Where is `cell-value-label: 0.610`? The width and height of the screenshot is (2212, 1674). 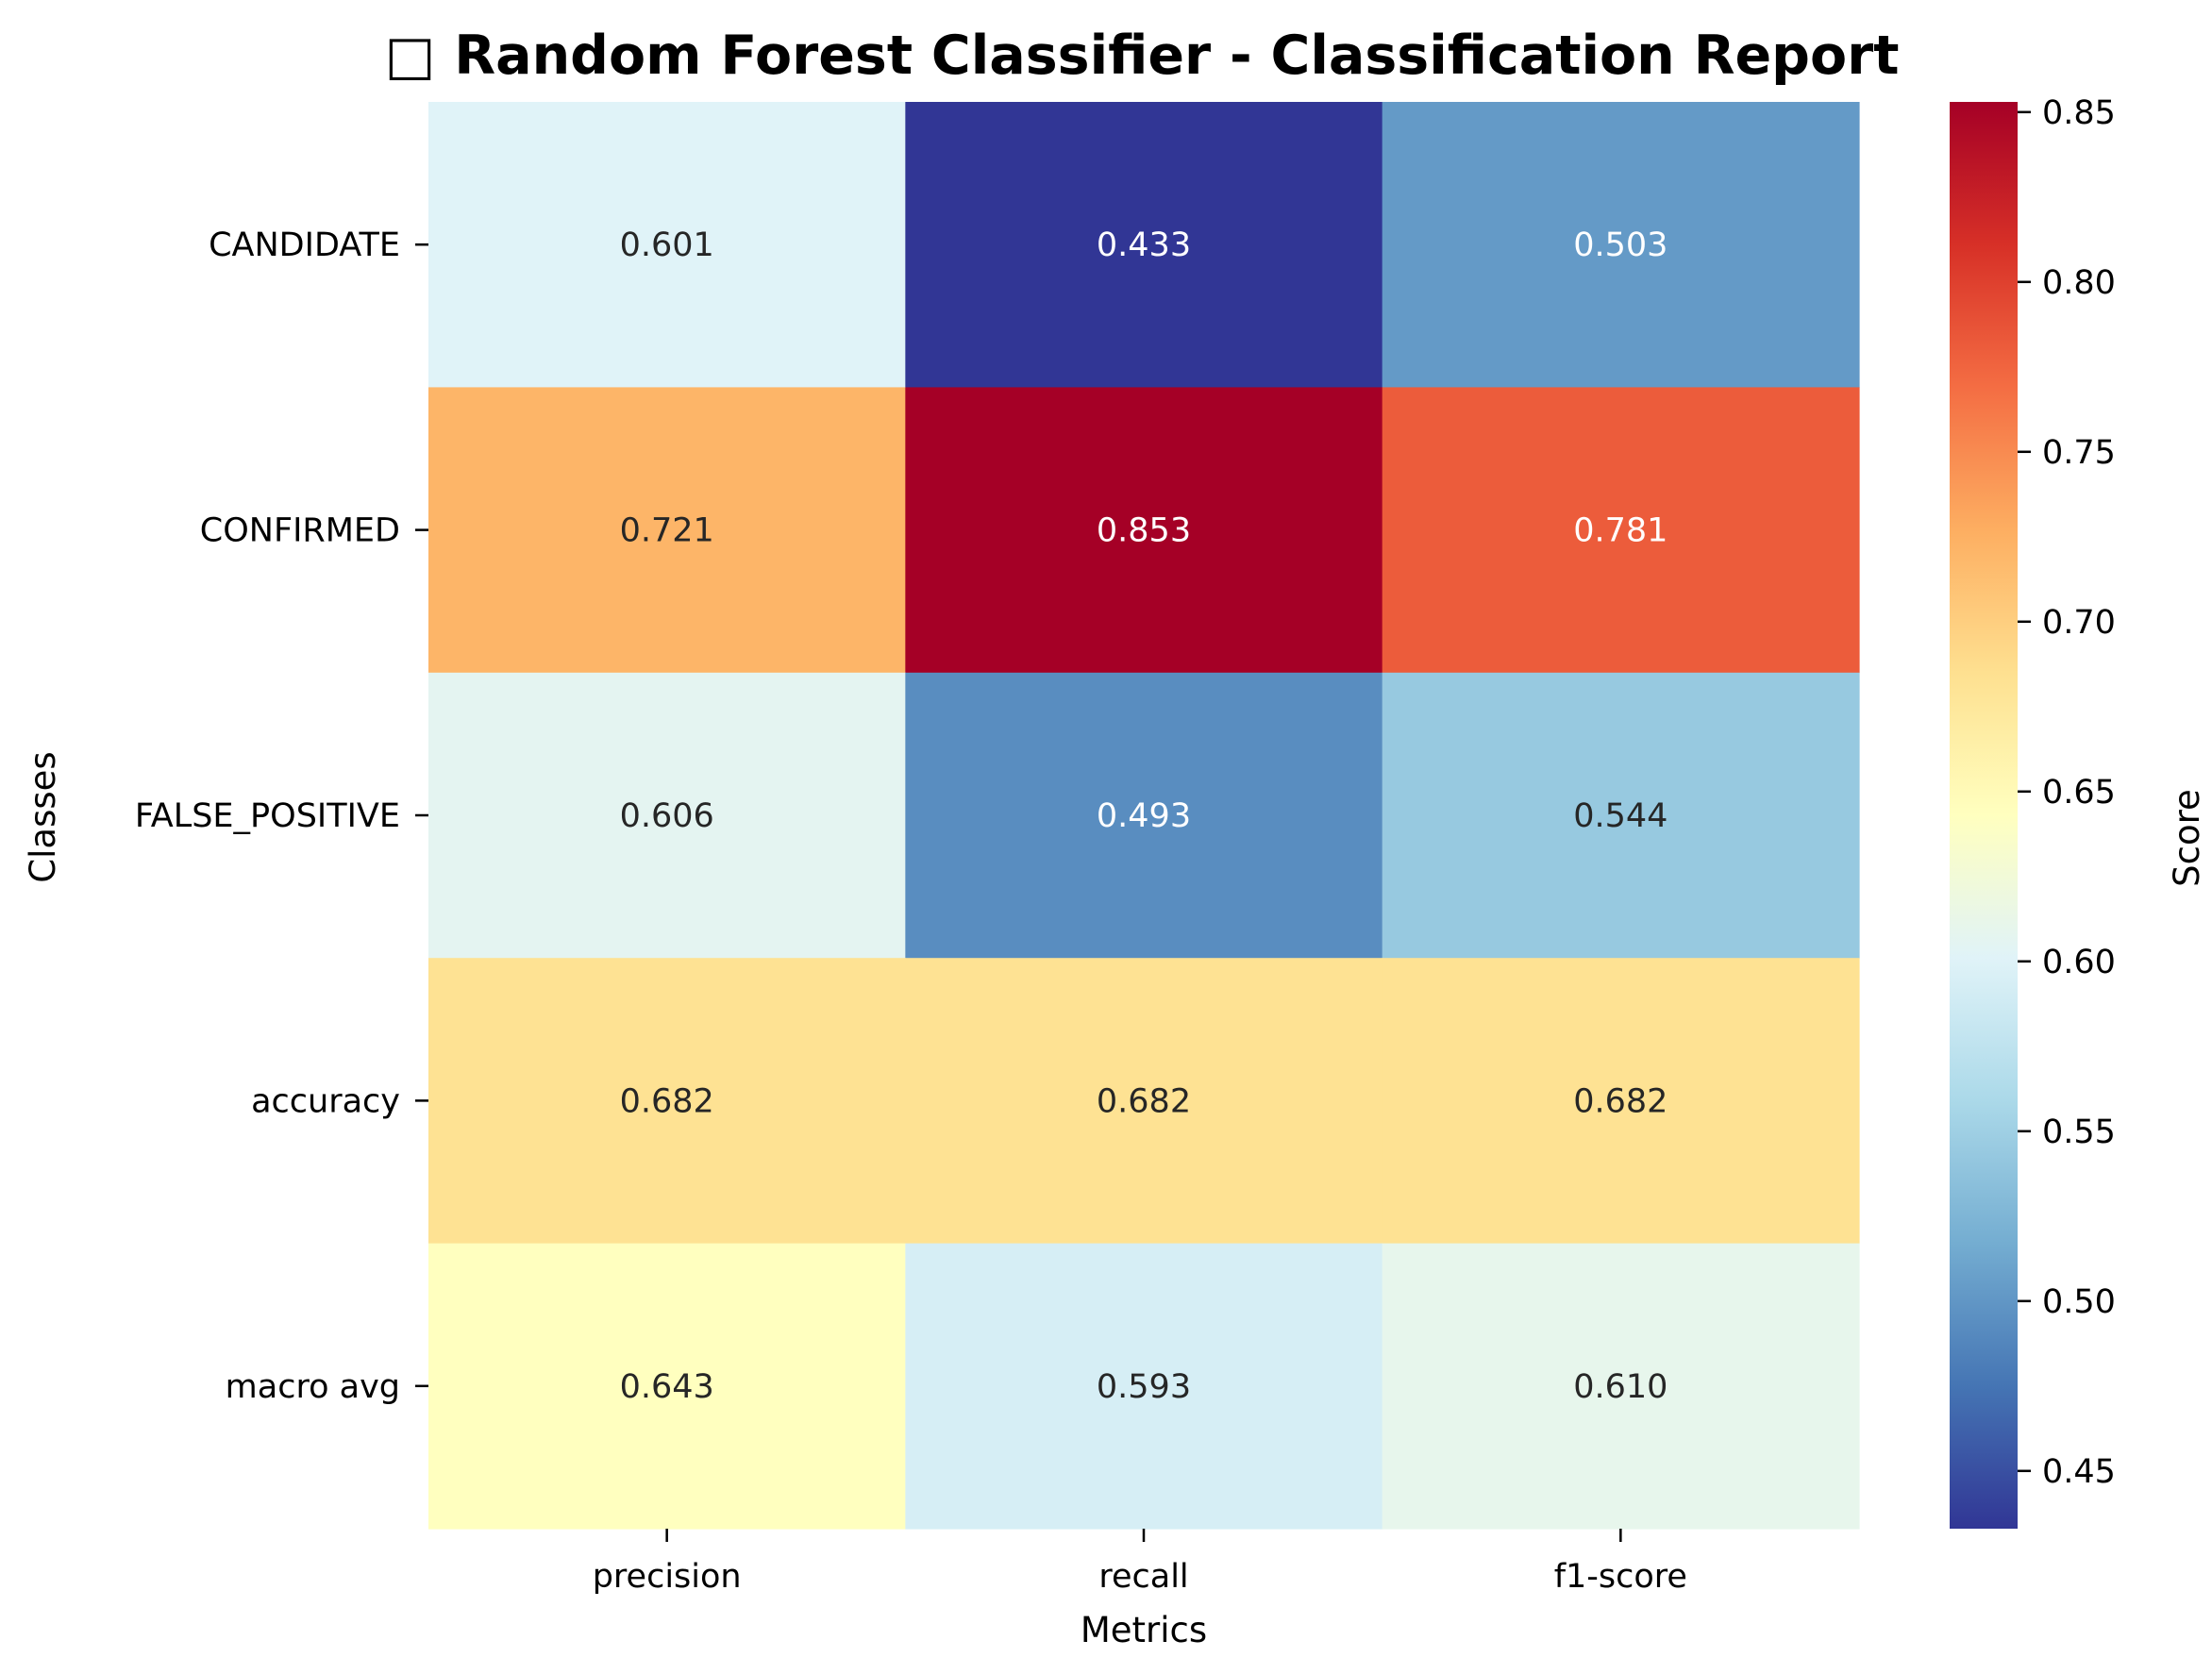 cell-value-label: 0.610 is located at coordinates (1620, 1387).